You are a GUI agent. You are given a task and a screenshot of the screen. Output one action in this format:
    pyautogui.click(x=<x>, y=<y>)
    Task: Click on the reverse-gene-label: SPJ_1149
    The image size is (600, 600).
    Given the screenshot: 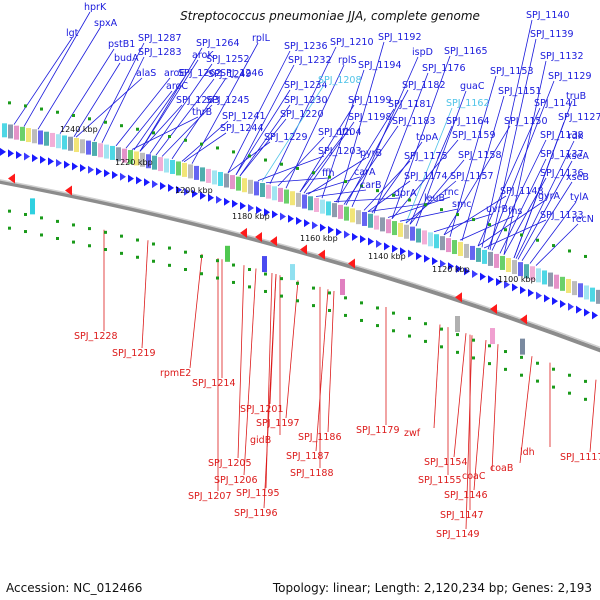 What is the action you would take?
    pyautogui.click(x=458, y=534)
    